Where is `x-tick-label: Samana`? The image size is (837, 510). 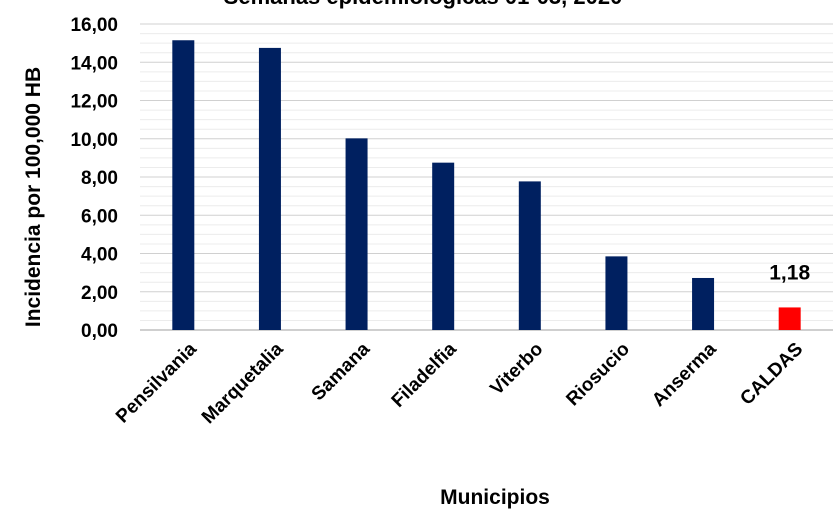 x-tick-label: Samana is located at coordinates (341, 371).